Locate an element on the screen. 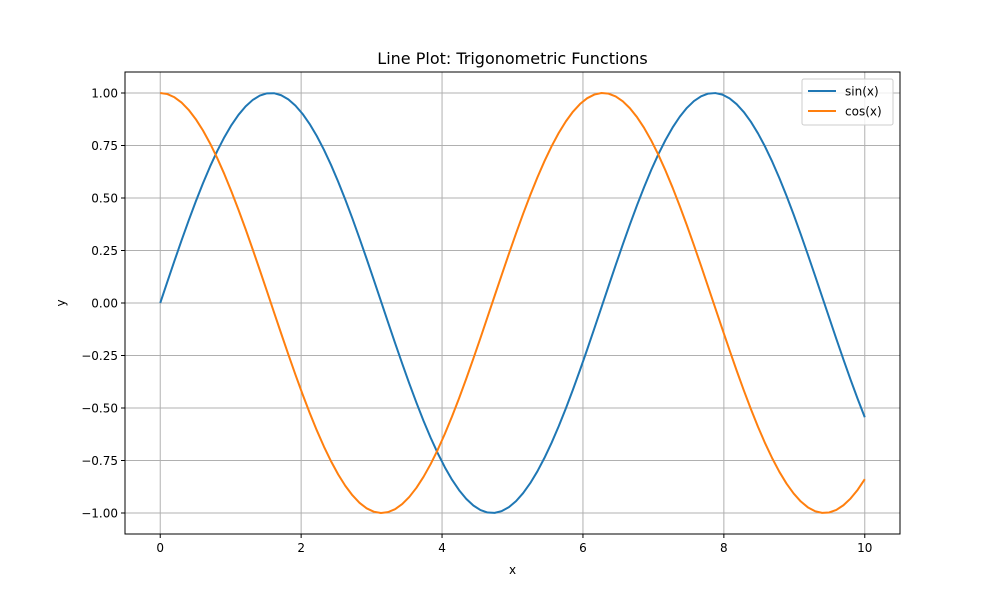  y-tick-label: −1.00 is located at coordinates (99, 514).